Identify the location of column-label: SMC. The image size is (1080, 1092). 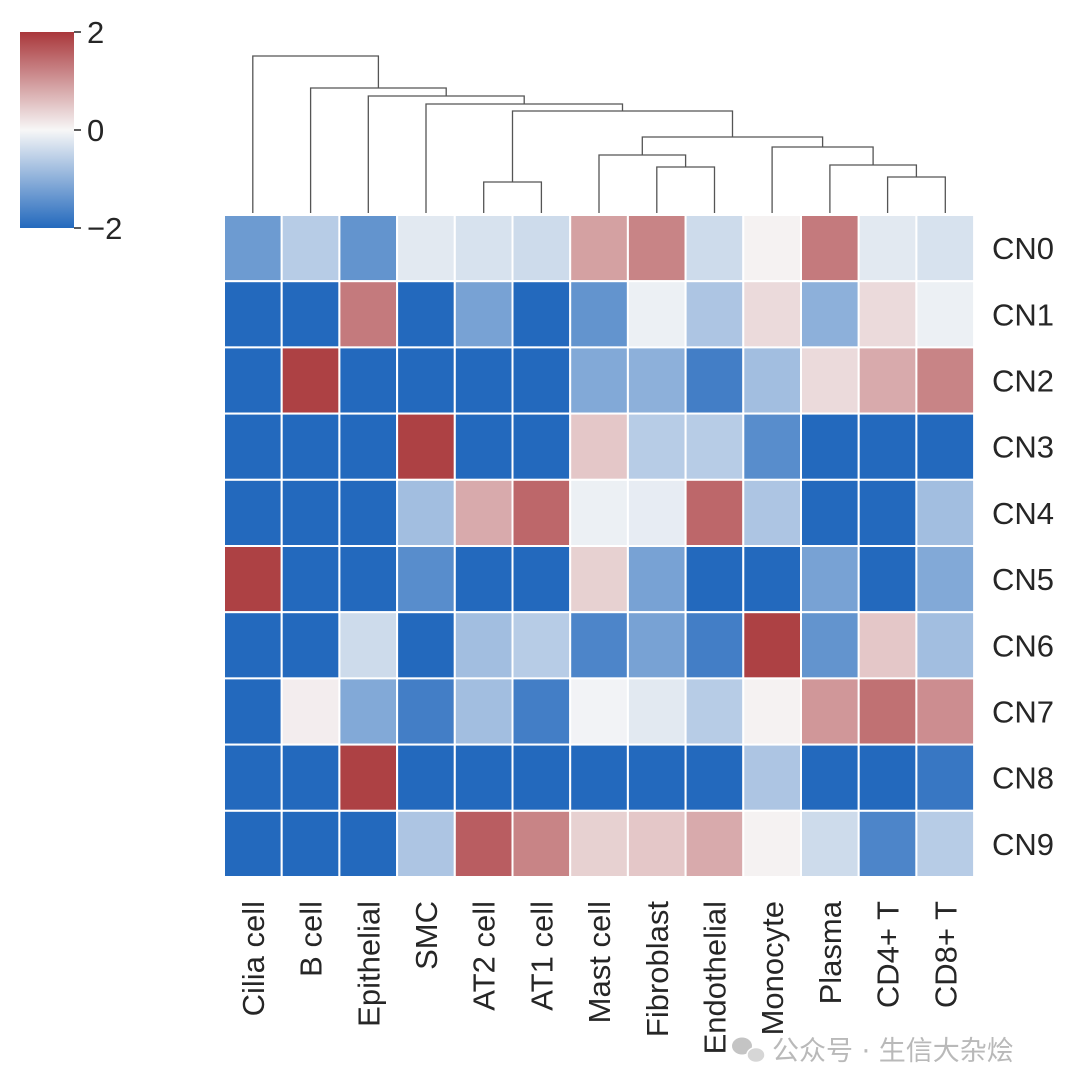
(426, 935).